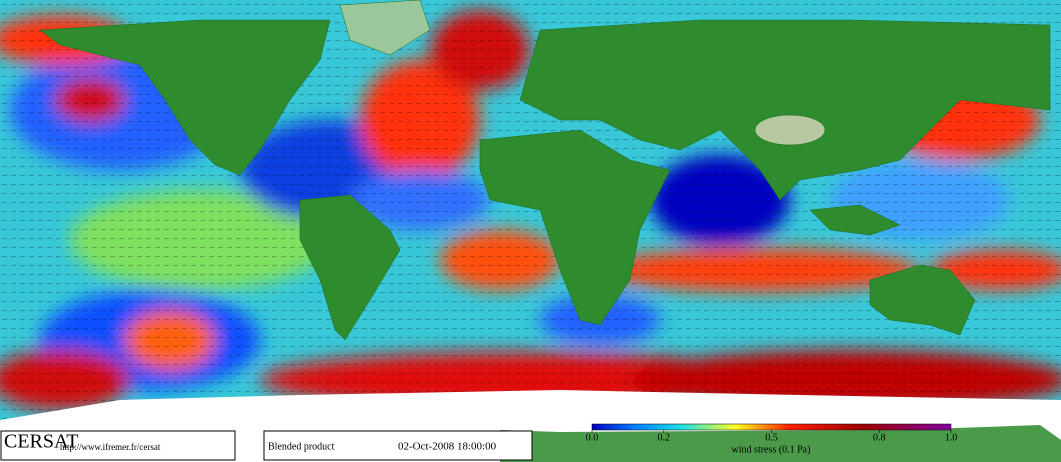 The image size is (1061, 462). I want to click on logo: CERSAT, so click(41, 442).